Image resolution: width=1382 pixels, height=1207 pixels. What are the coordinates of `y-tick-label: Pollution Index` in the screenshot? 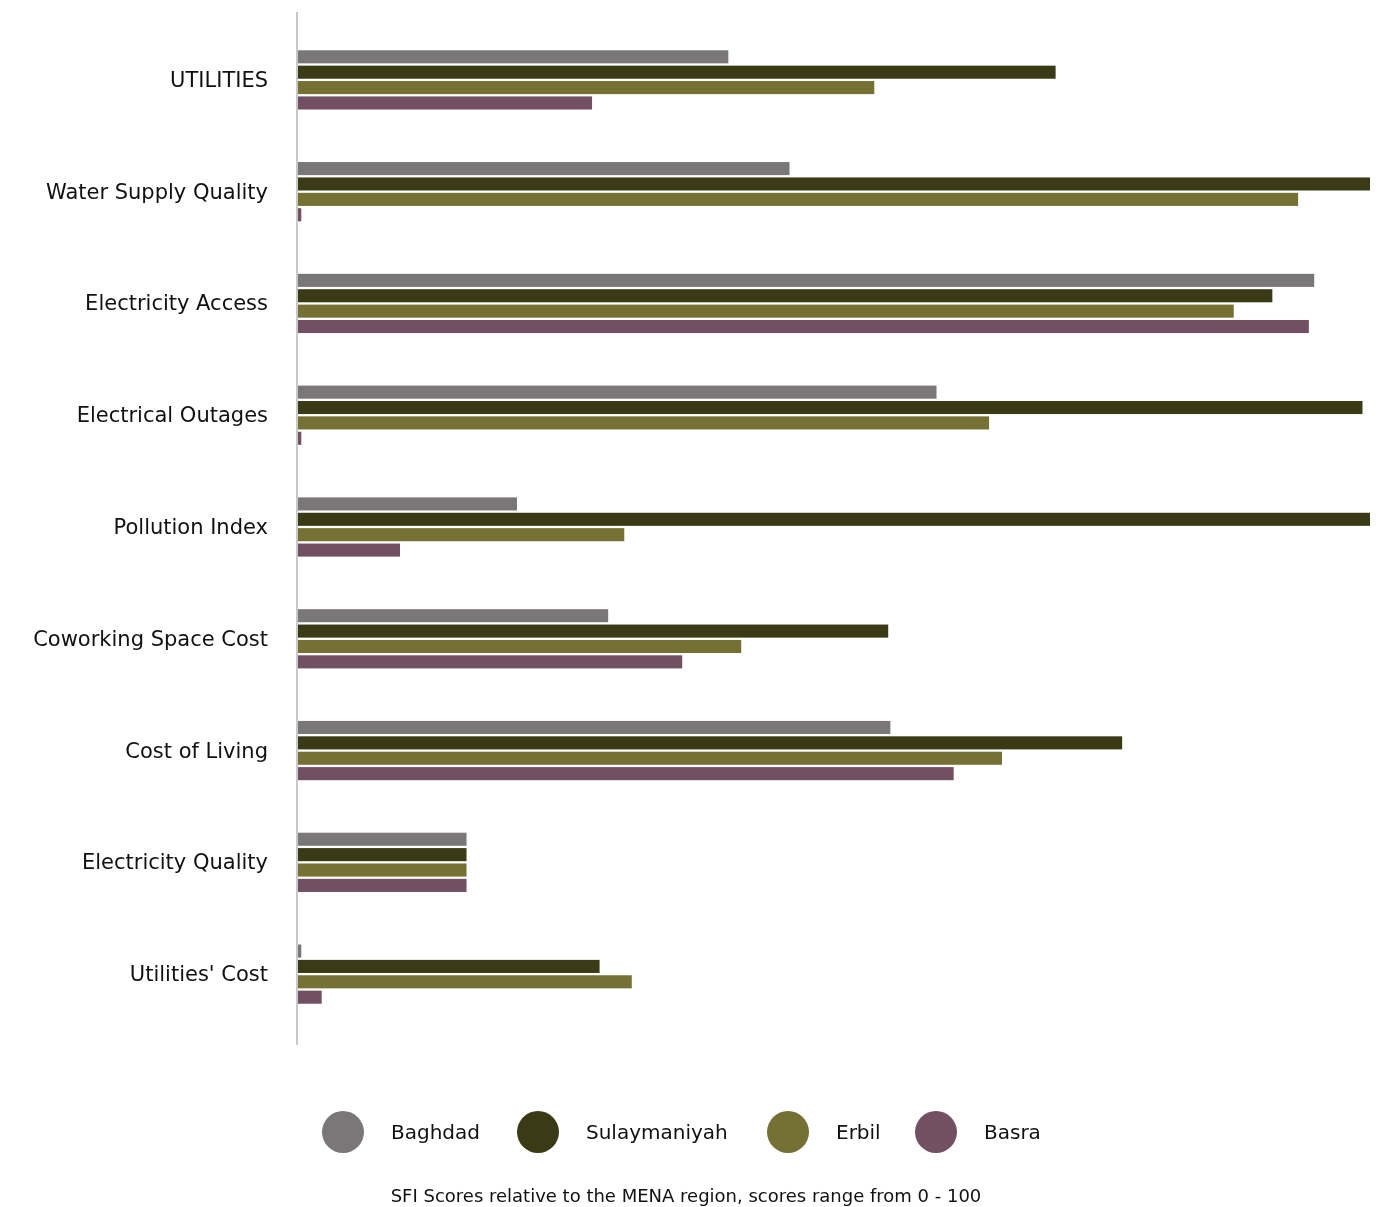 It's located at (190, 527).